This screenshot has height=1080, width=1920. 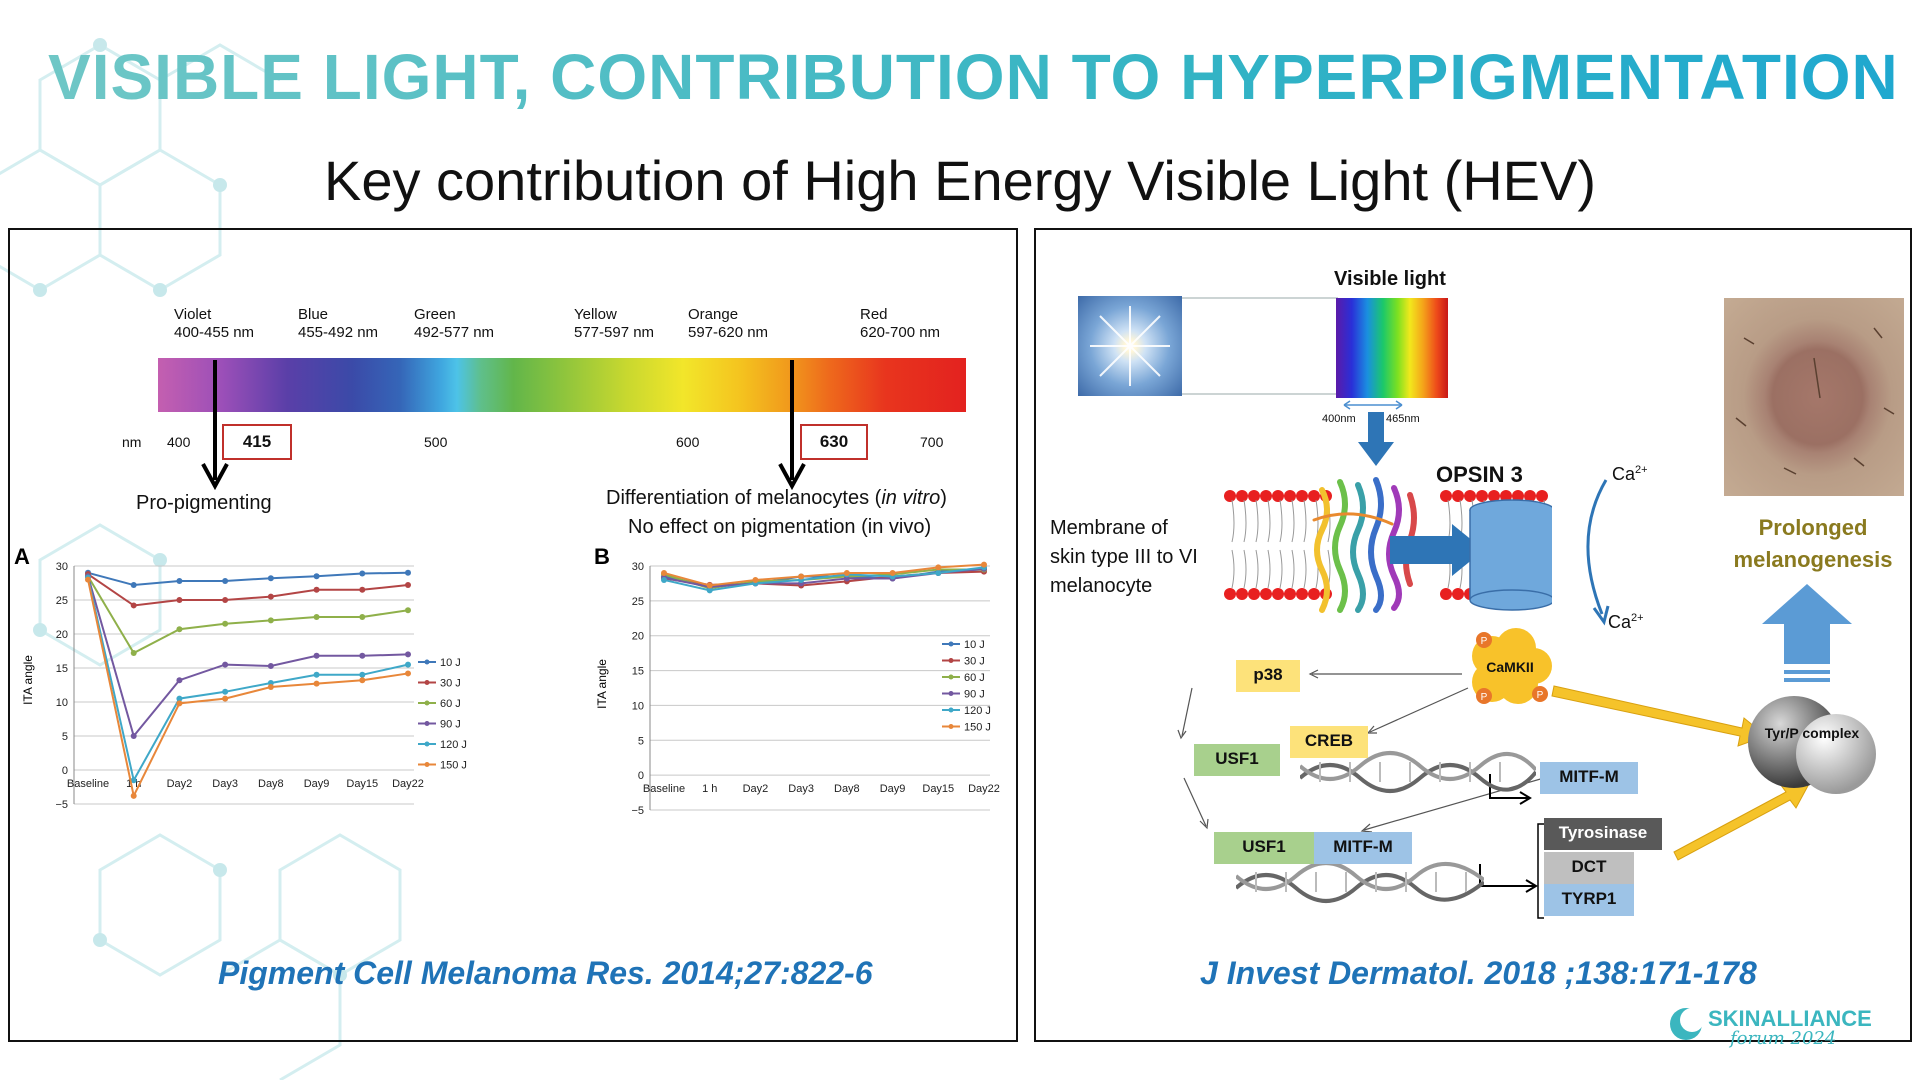 I want to click on x-tick-label: Day22, so click(x=984, y=789).